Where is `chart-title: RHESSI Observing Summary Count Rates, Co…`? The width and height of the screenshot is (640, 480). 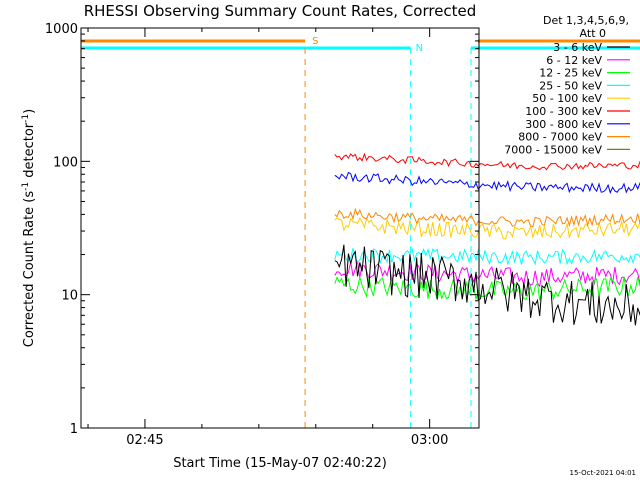 chart-title: RHESSI Observing Summary Count Rates, Co… is located at coordinates (280, 11).